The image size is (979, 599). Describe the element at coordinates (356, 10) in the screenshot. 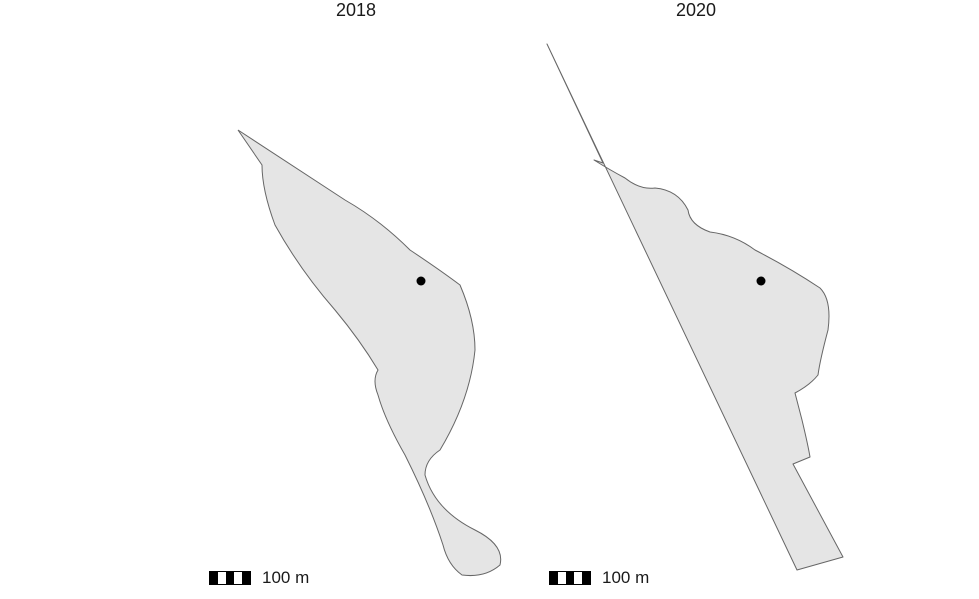

I see `panel-title-2018: 2018` at that location.